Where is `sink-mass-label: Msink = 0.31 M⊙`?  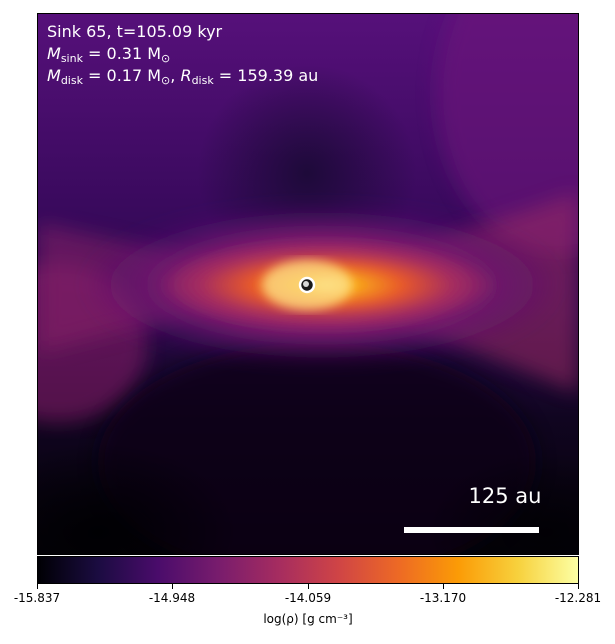 sink-mass-label: Msink = 0.31 M⊙ is located at coordinates (109, 54).